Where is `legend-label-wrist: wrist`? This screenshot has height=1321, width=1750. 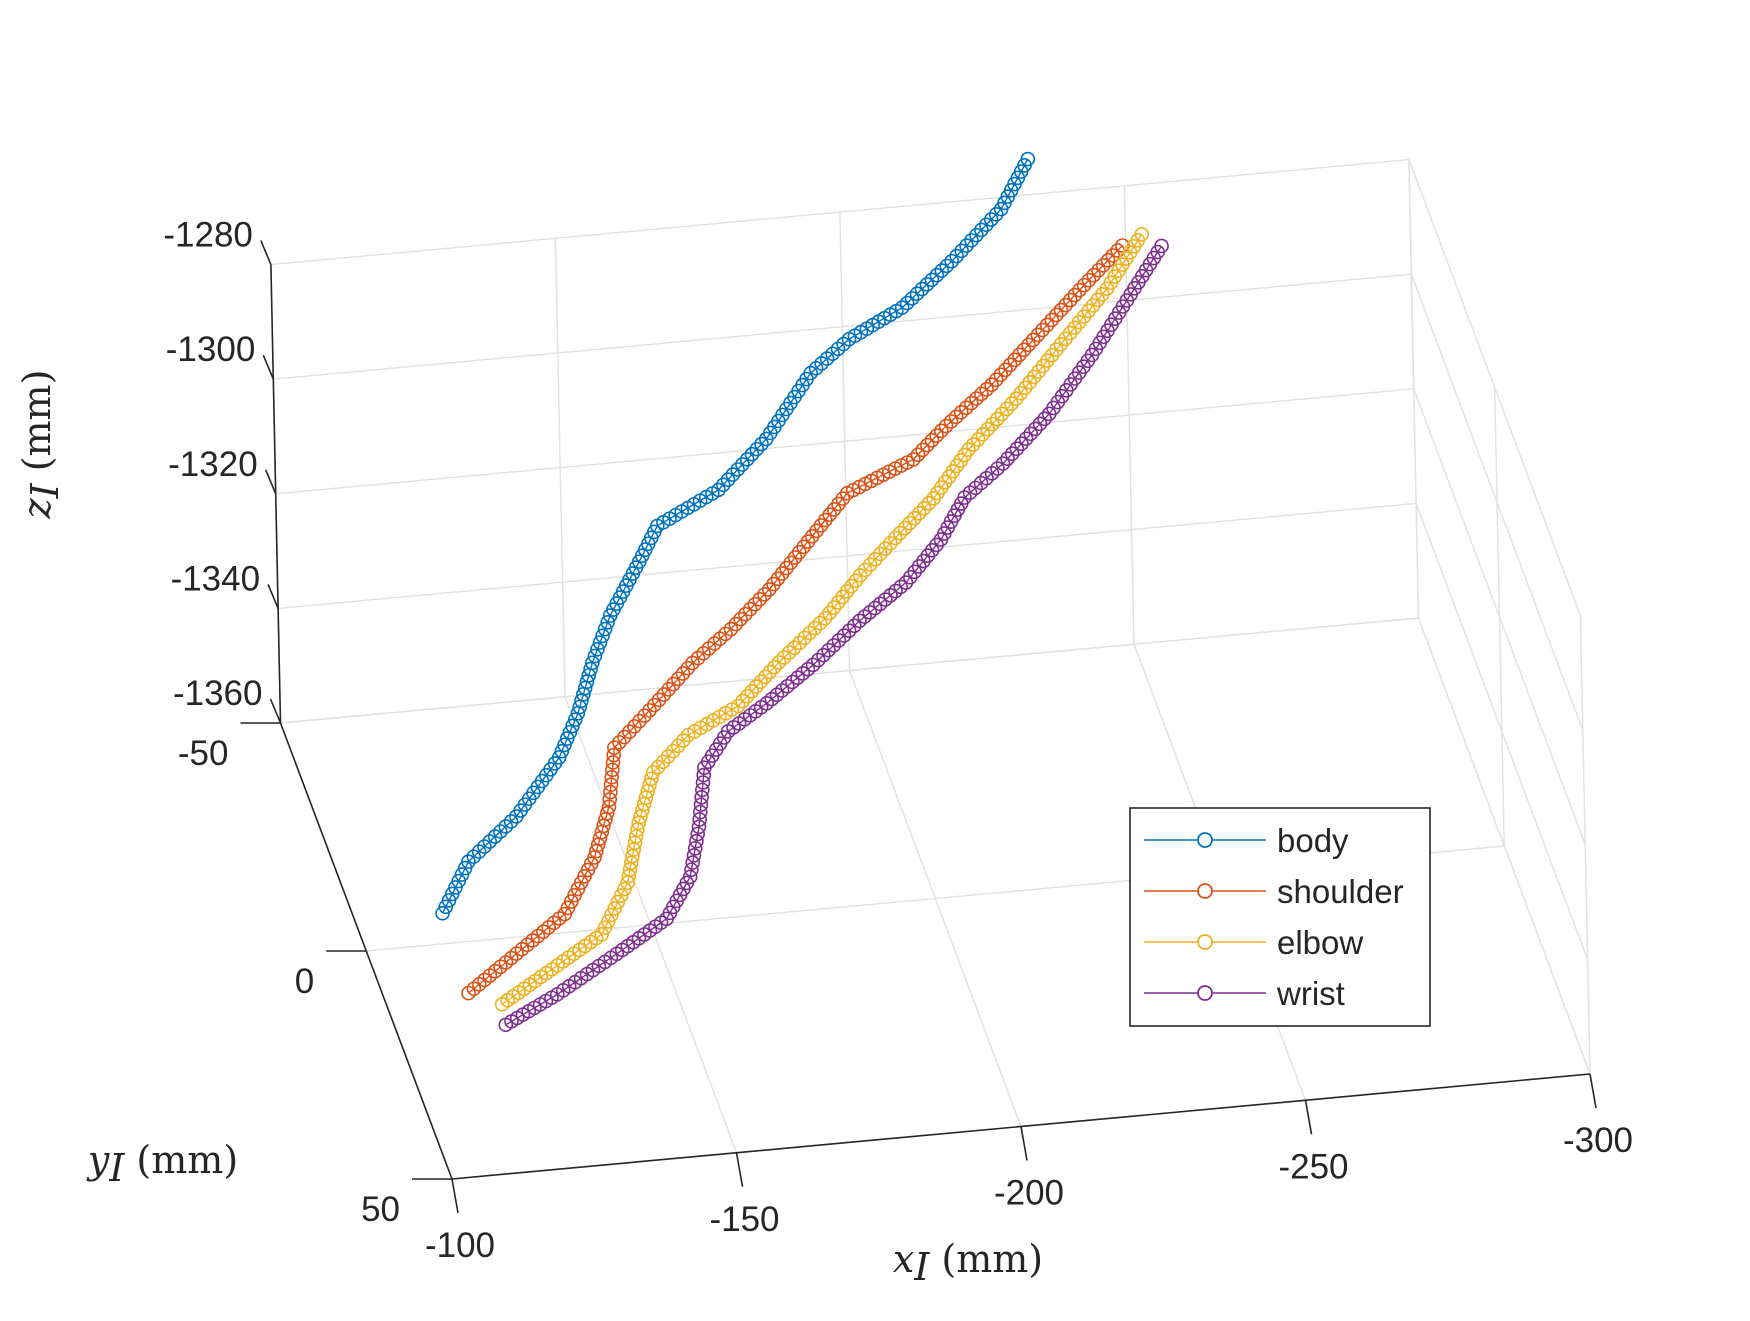
legend-label-wrist: wrist is located at coordinates (1310, 993).